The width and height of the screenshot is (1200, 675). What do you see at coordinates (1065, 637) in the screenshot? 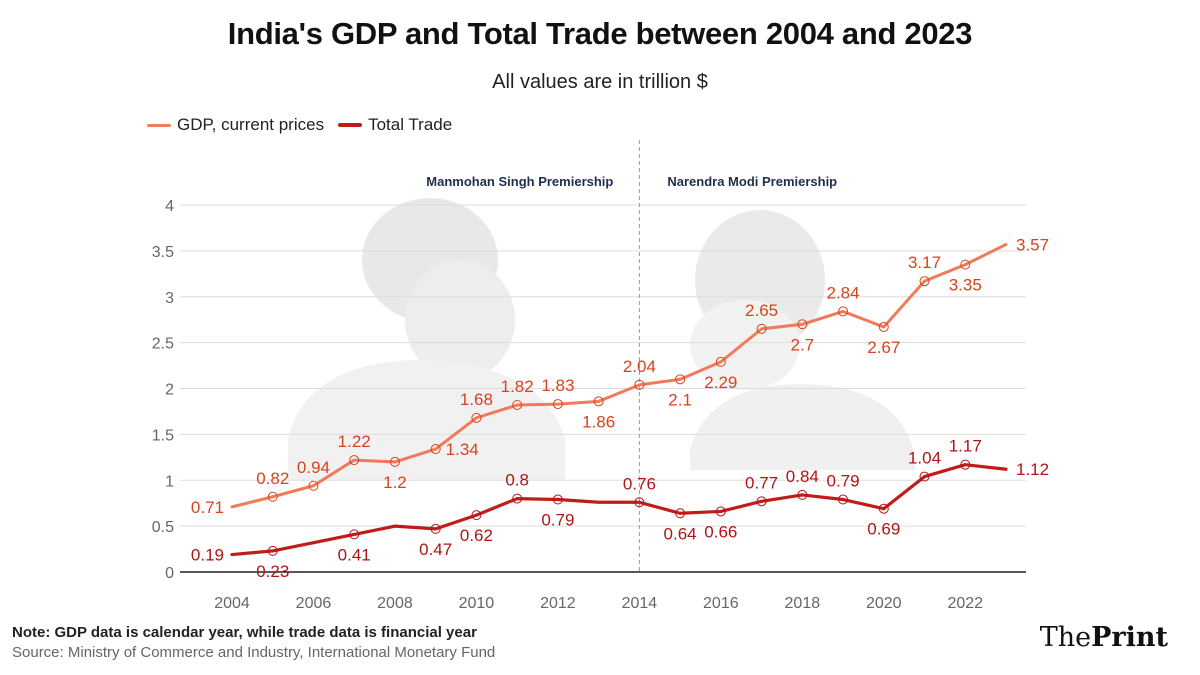
I see `brand-prefix: The` at bounding box center [1065, 637].